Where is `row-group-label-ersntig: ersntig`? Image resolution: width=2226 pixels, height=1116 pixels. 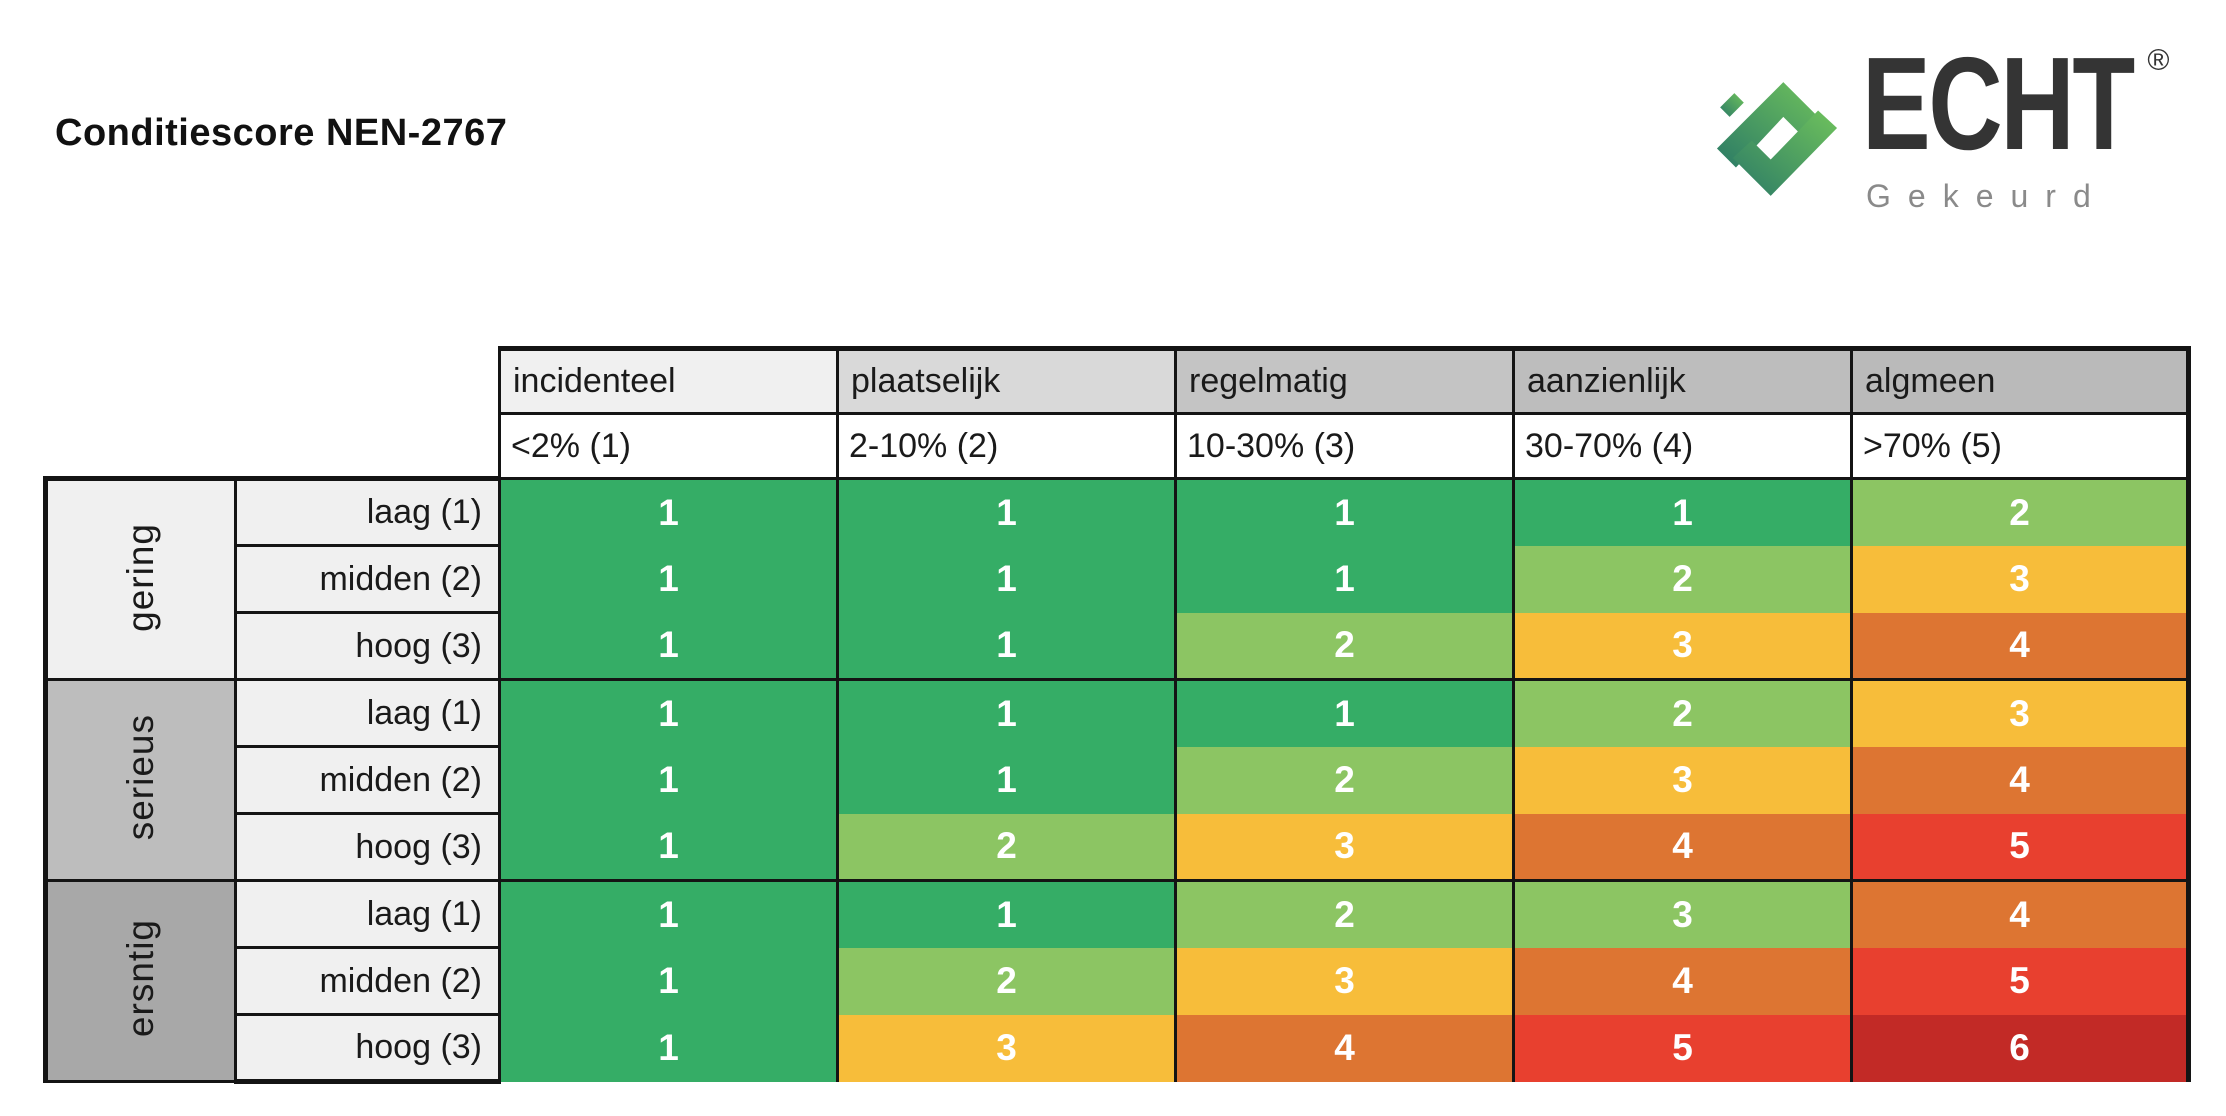
row-group-label-ersntig: ersntig is located at coordinates (140, 981).